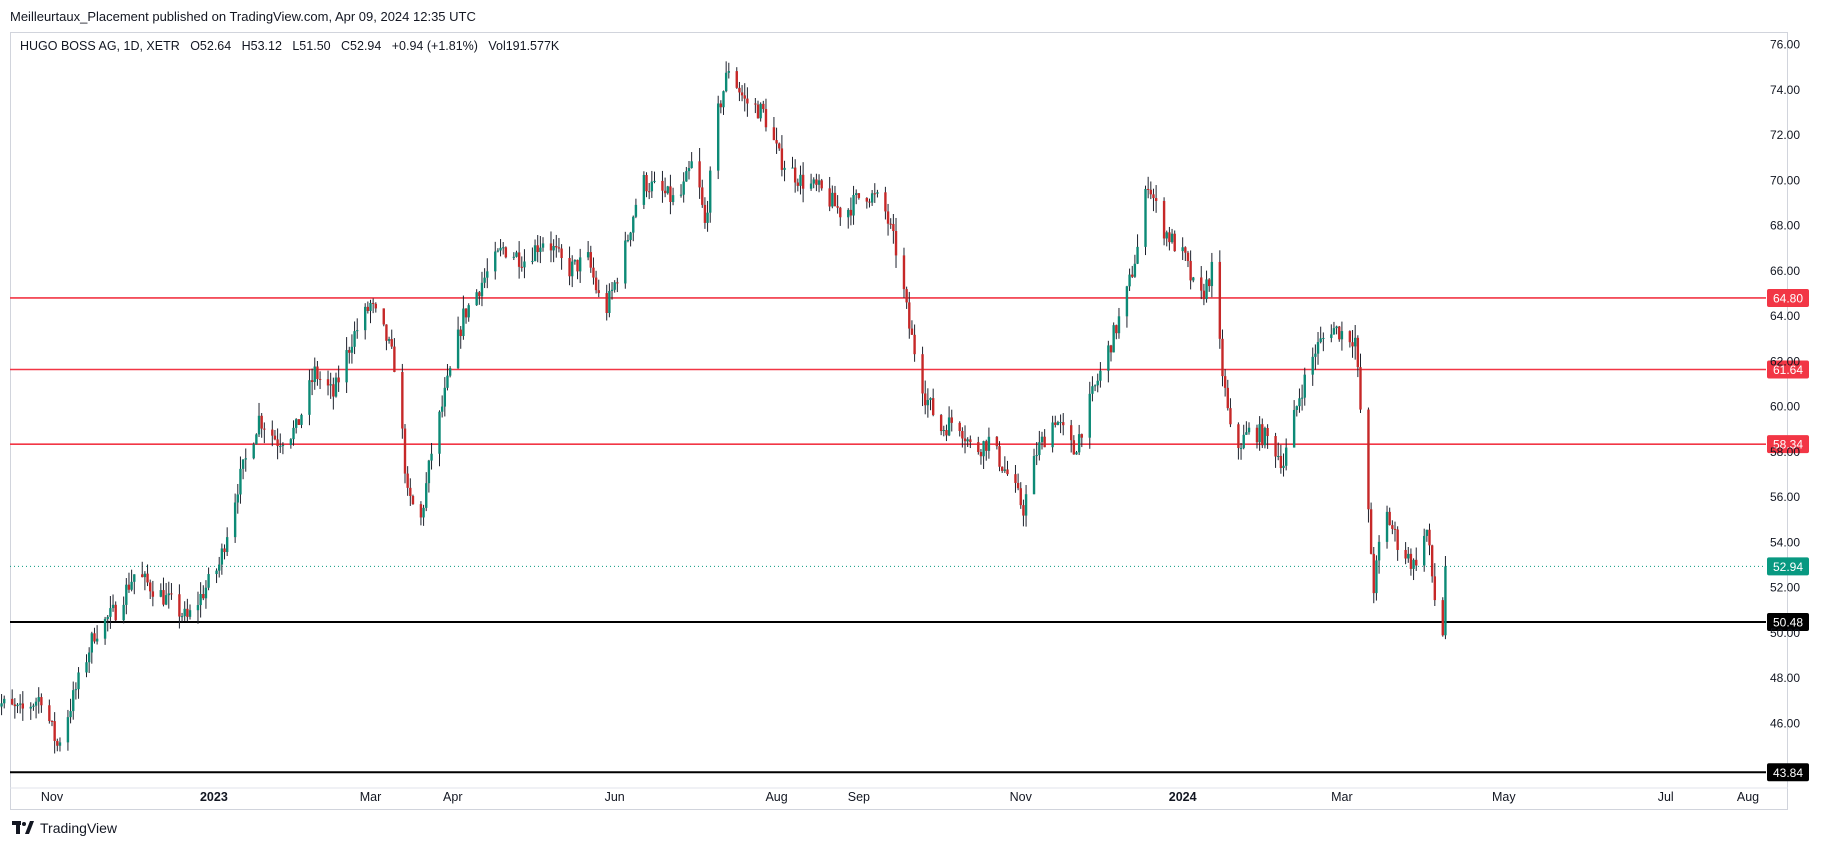 The width and height of the screenshot is (1827, 847). I want to click on y-tick-label: 50.00, so click(1785, 633).